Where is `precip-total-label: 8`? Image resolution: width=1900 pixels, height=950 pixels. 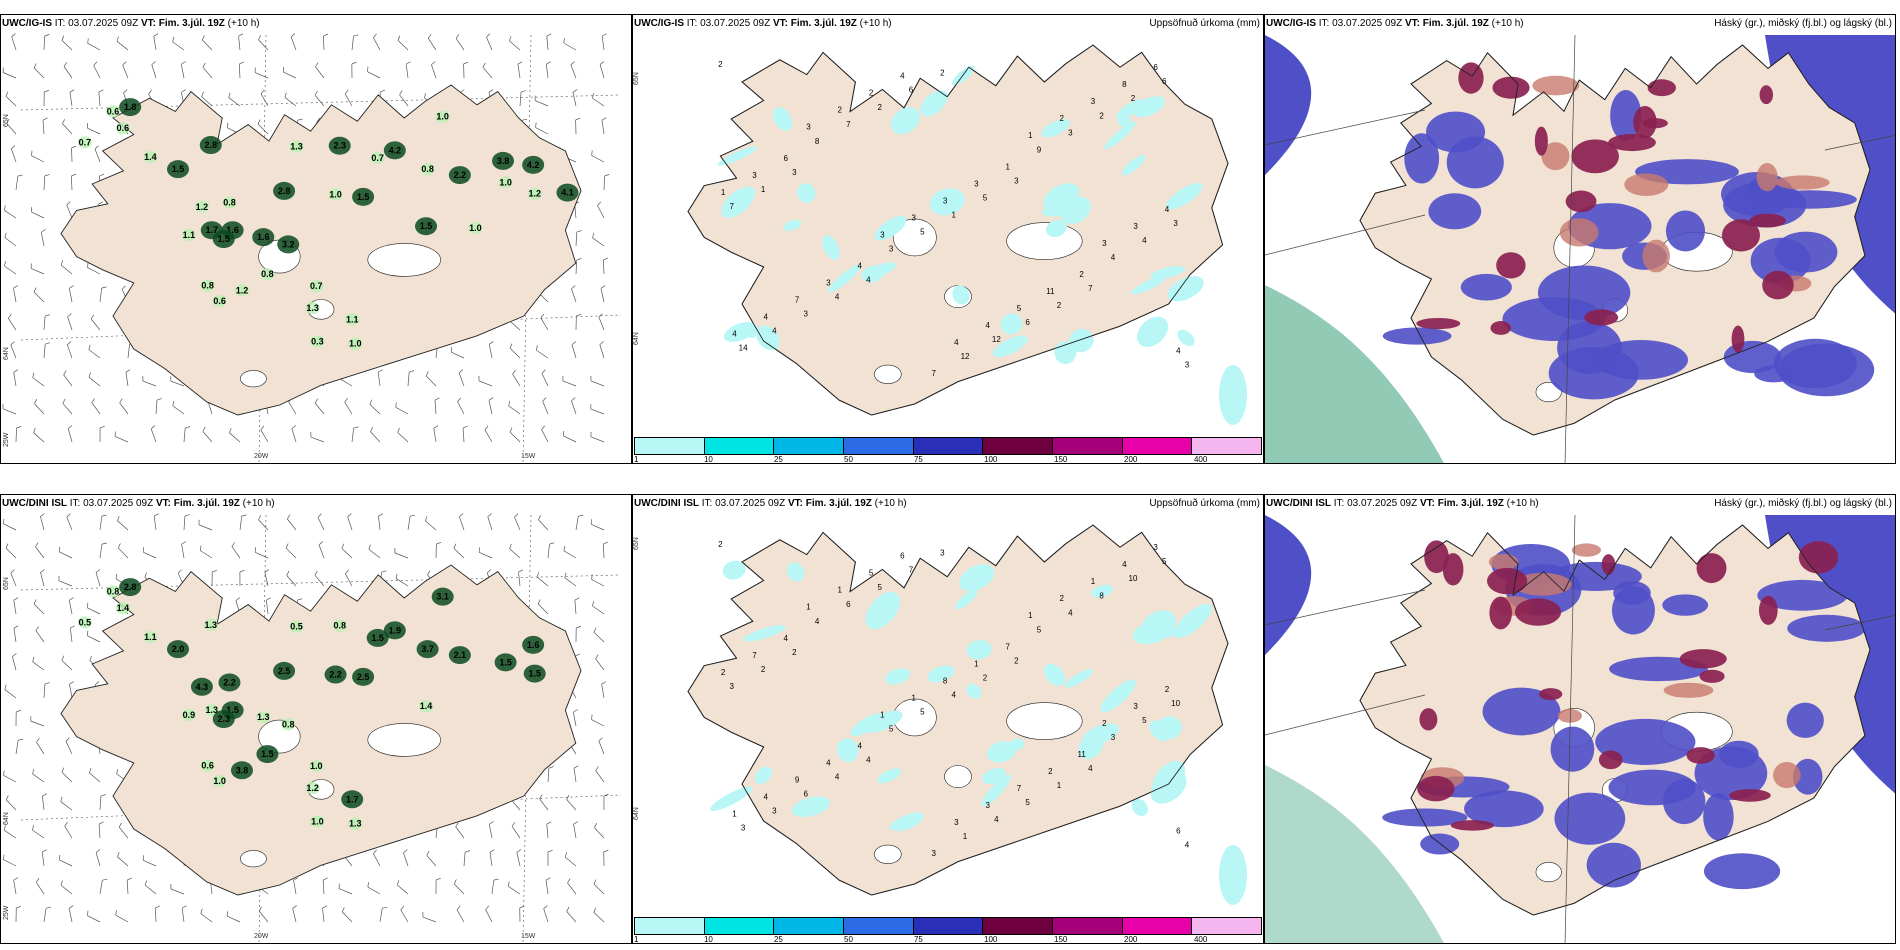
precip-total-label: 8 is located at coordinates (945, 680).